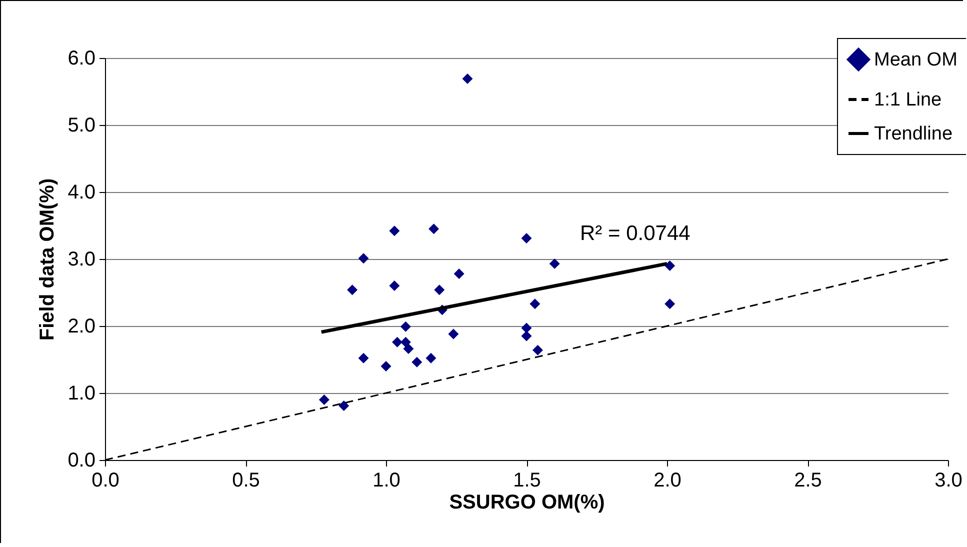 The width and height of the screenshot is (967, 547). Describe the element at coordinates (47, 259) in the screenshot. I see `y-axis-title: Field data OM(%)` at that location.